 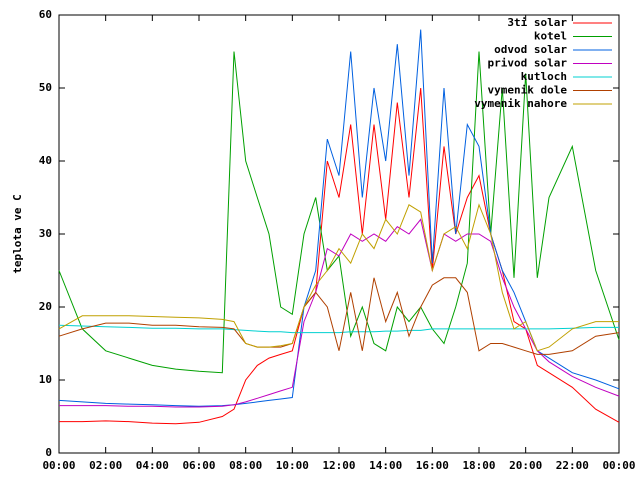 I want to click on x-tick-label: 14:00, so click(x=385, y=465).